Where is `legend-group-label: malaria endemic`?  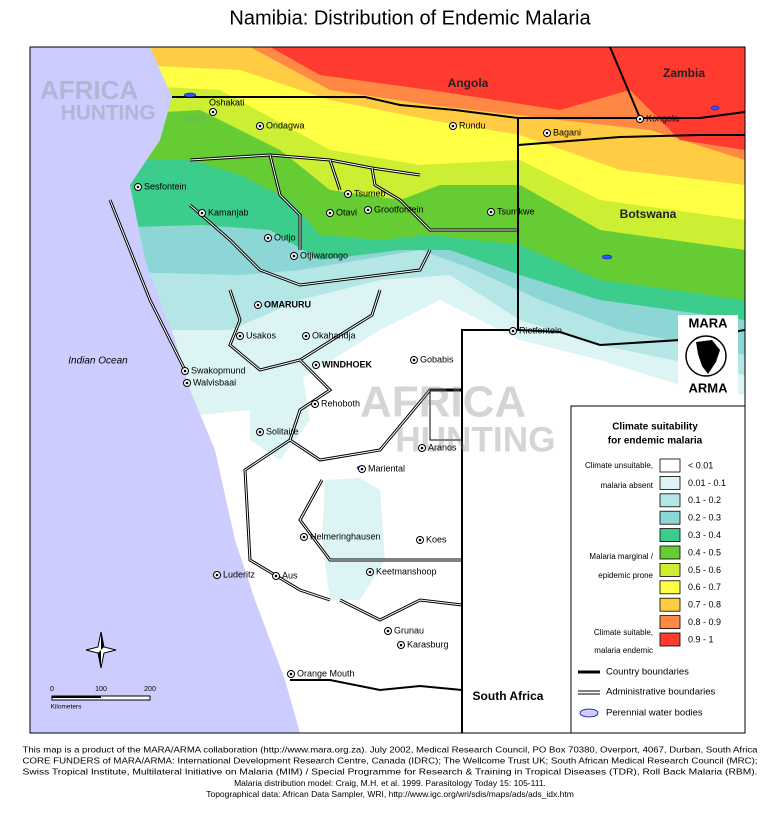 legend-group-label: malaria endemic is located at coordinates (623, 650).